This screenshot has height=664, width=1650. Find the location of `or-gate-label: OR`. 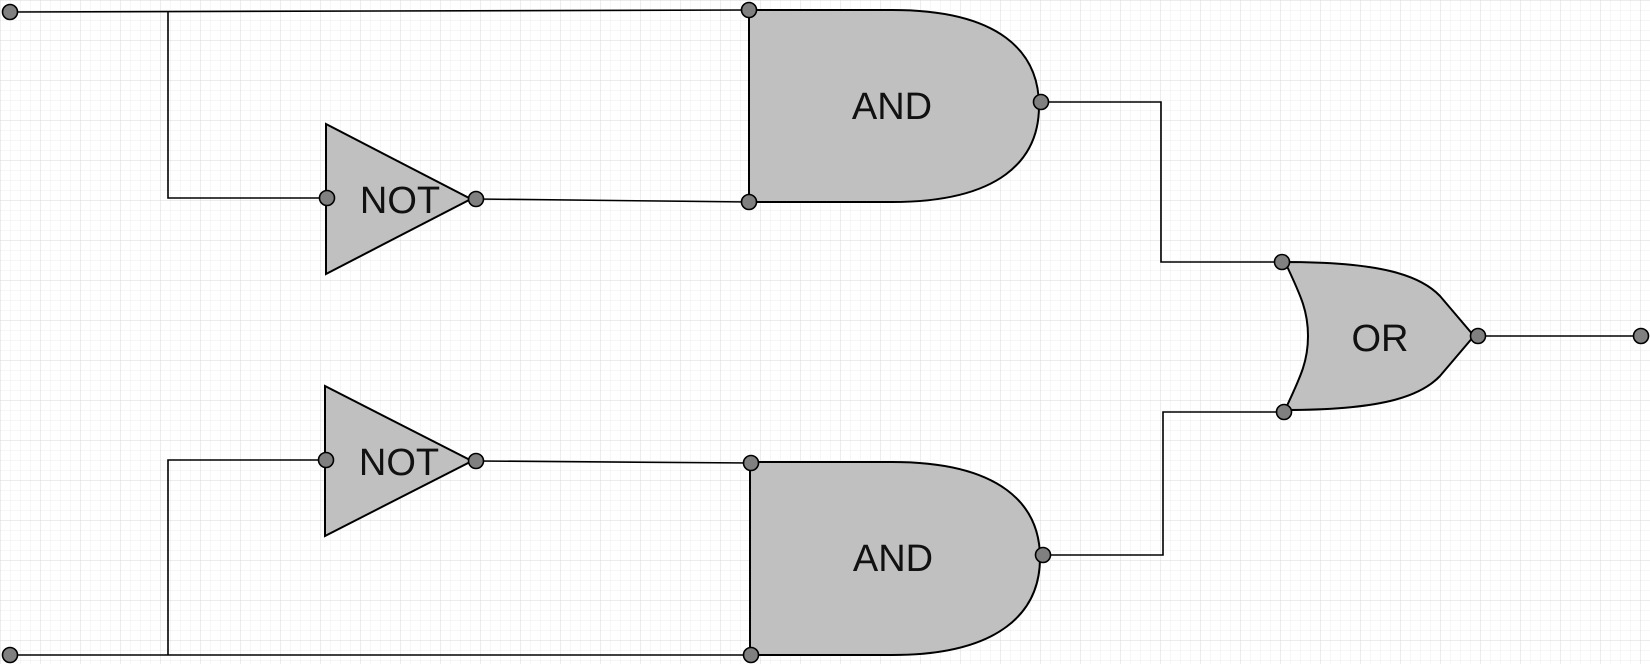

or-gate-label: OR is located at coordinates (1380, 339).